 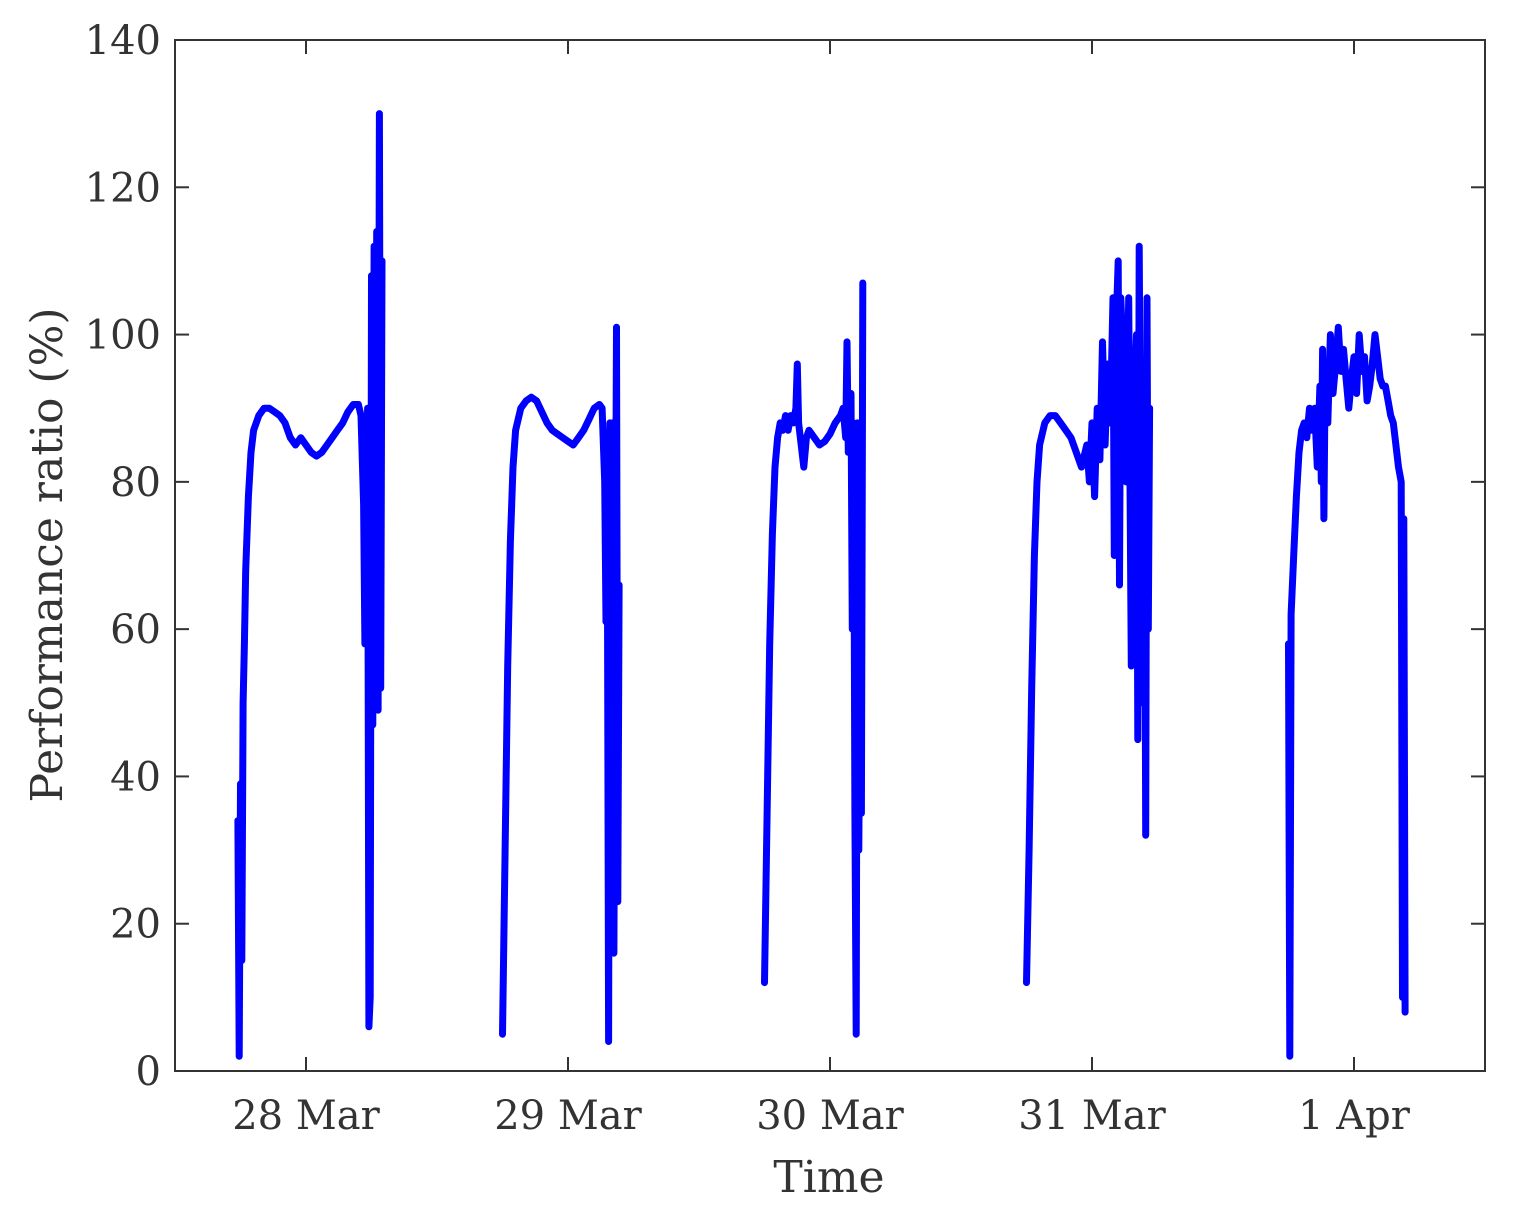 What do you see at coordinates (47, 554) in the screenshot?
I see `y-axis-title: Performance ratio (%)` at bounding box center [47, 554].